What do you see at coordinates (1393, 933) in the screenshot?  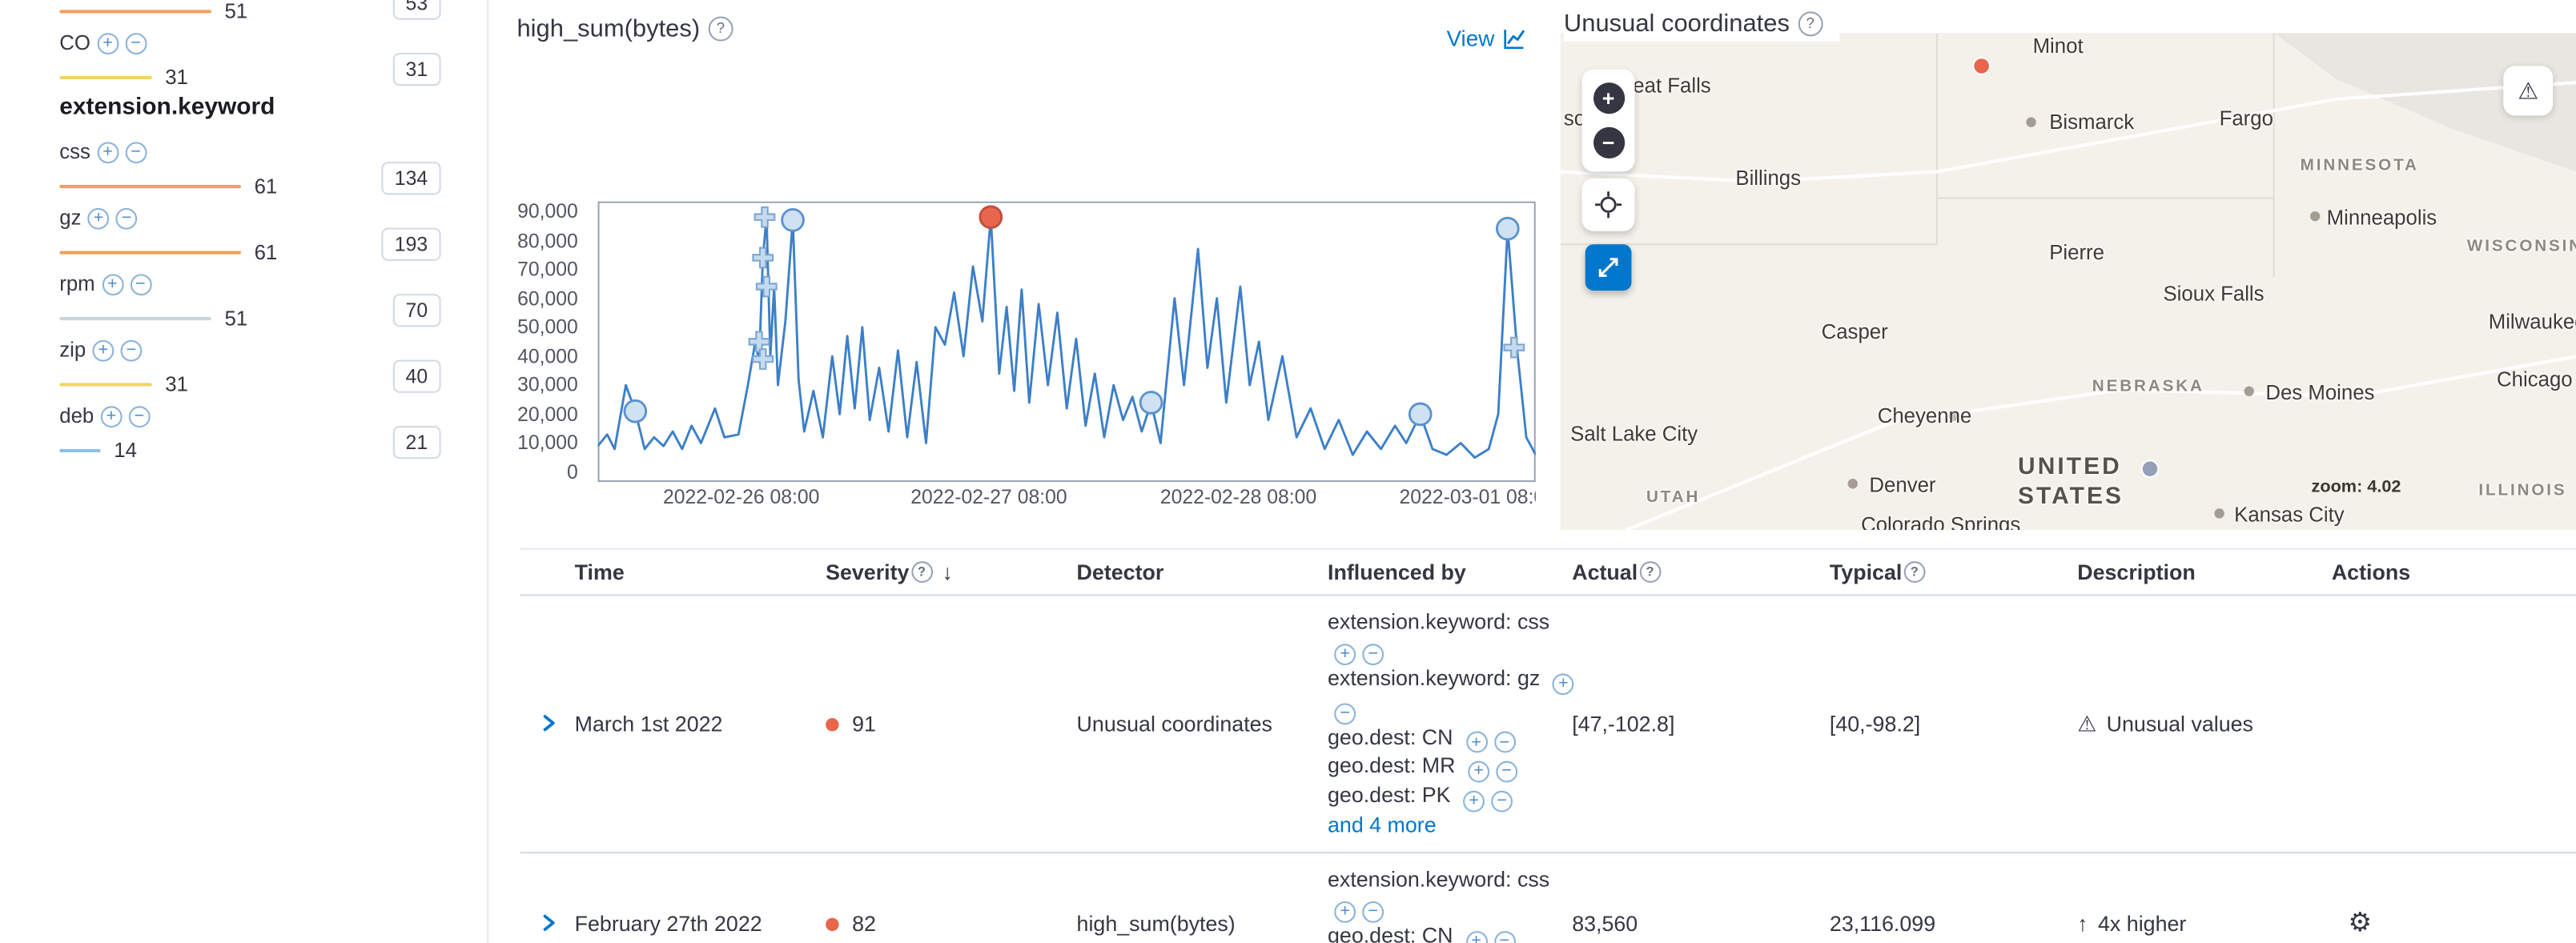 I see `influencer-value: geo.dest: CN` at bounding box center [1393, 933].